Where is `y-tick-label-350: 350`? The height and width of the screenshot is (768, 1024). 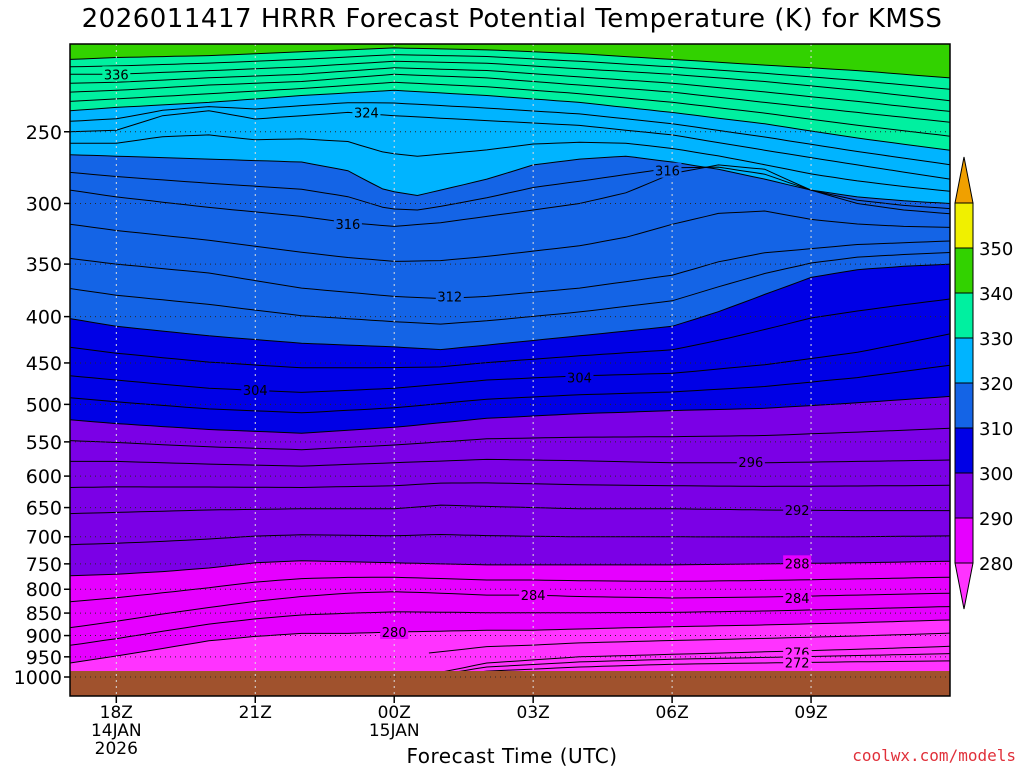
y-tick-label-350: 350 is located at coordinates (44, 265).